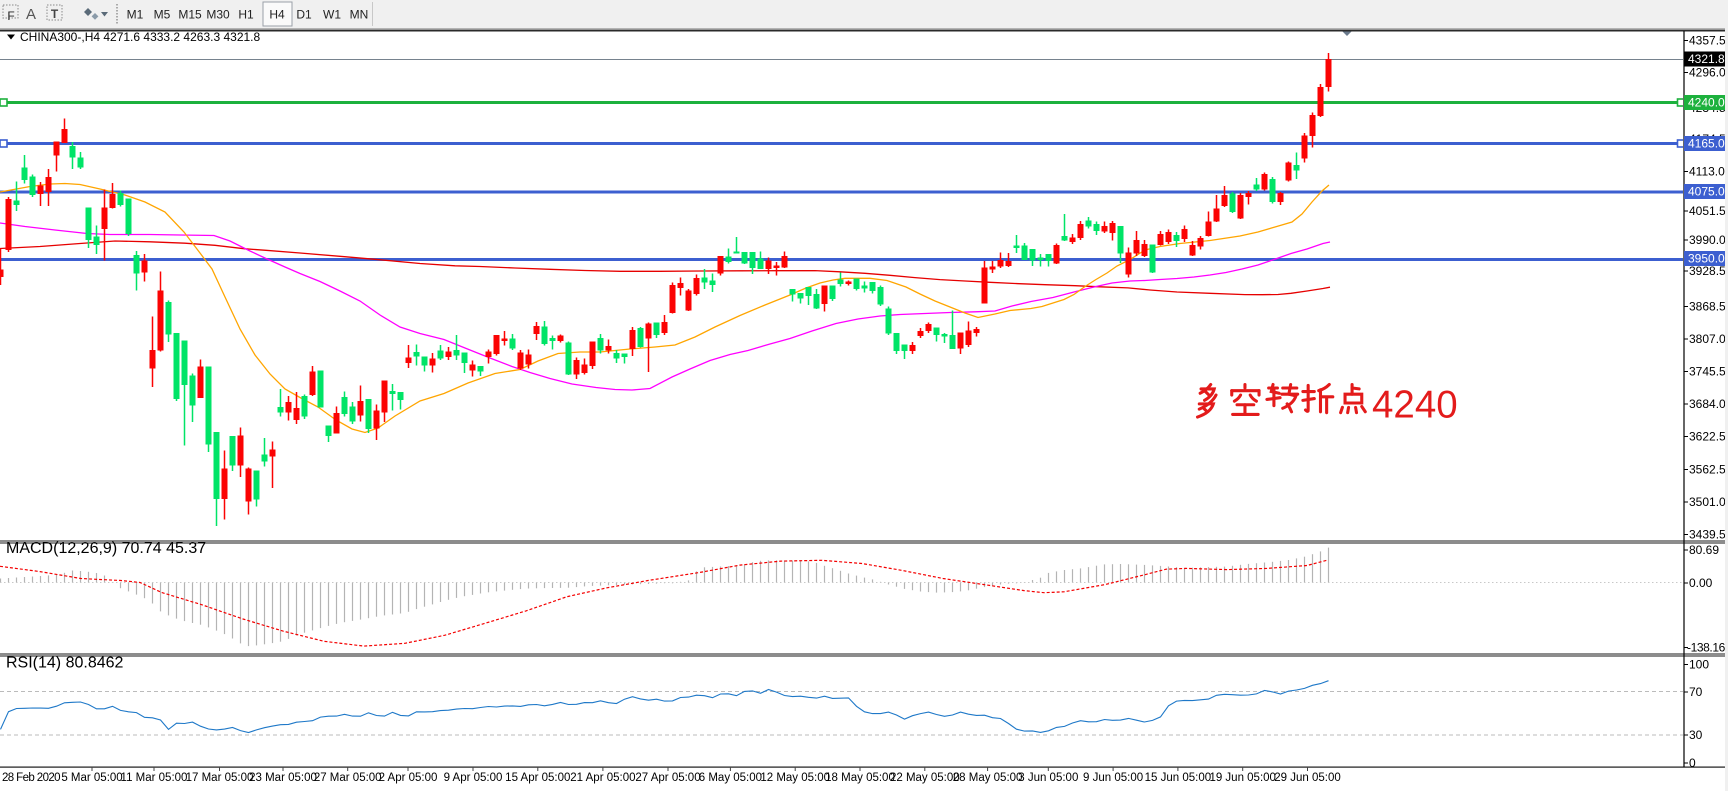 The height and width of the screenshot is (791, 1728). What do you see at coordinates (473, 778) in the screenshot?
I see `svg-text: 9 Apr 05:00` at bounding box center [473, 778].